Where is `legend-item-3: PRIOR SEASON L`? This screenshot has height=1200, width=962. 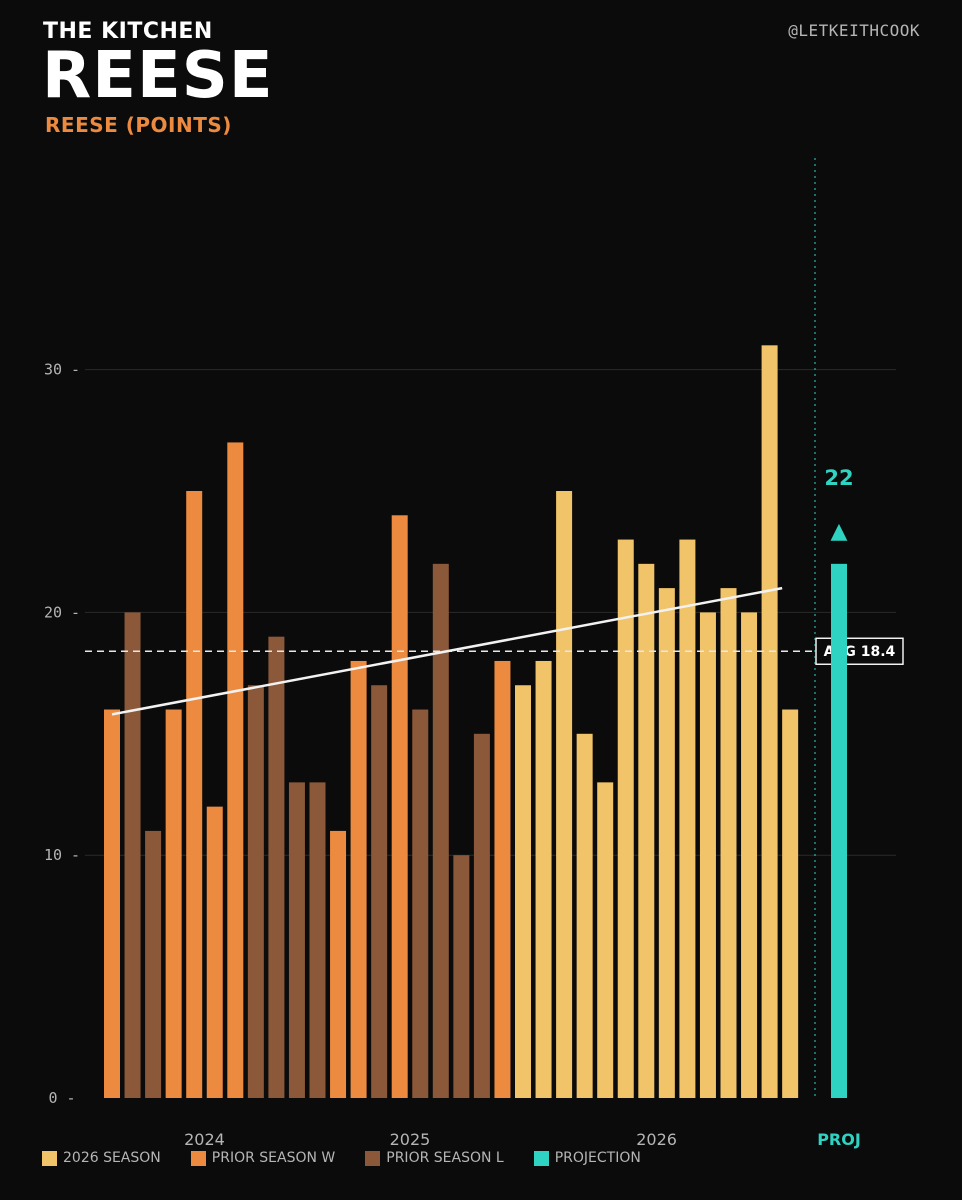 legend-item-3: PRIOR SEASON L is located at coordinates (434, 1158).